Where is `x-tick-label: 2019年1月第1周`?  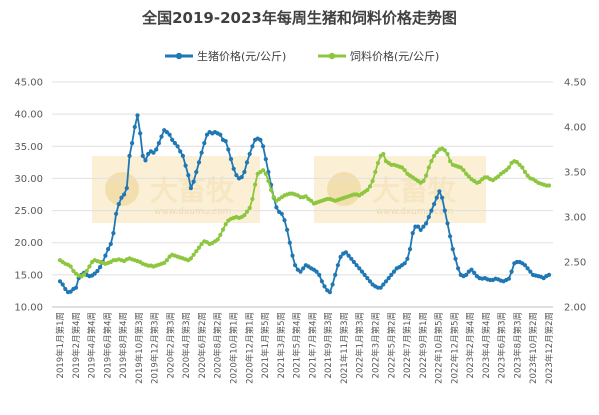 x-tick-label: 2019年1月第1周 is located at coordinates (60, 345).